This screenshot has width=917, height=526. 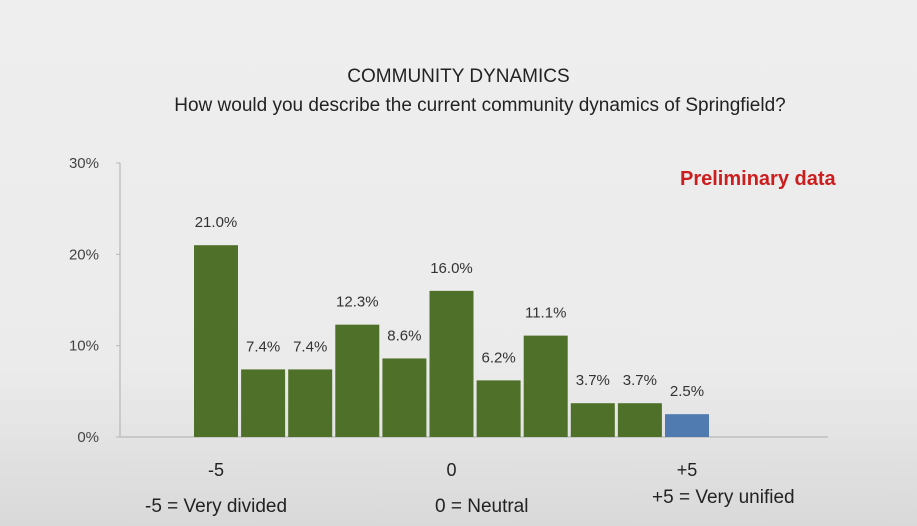 I want to click on data-label-3: 3.7%, so click(x=593, y=380).